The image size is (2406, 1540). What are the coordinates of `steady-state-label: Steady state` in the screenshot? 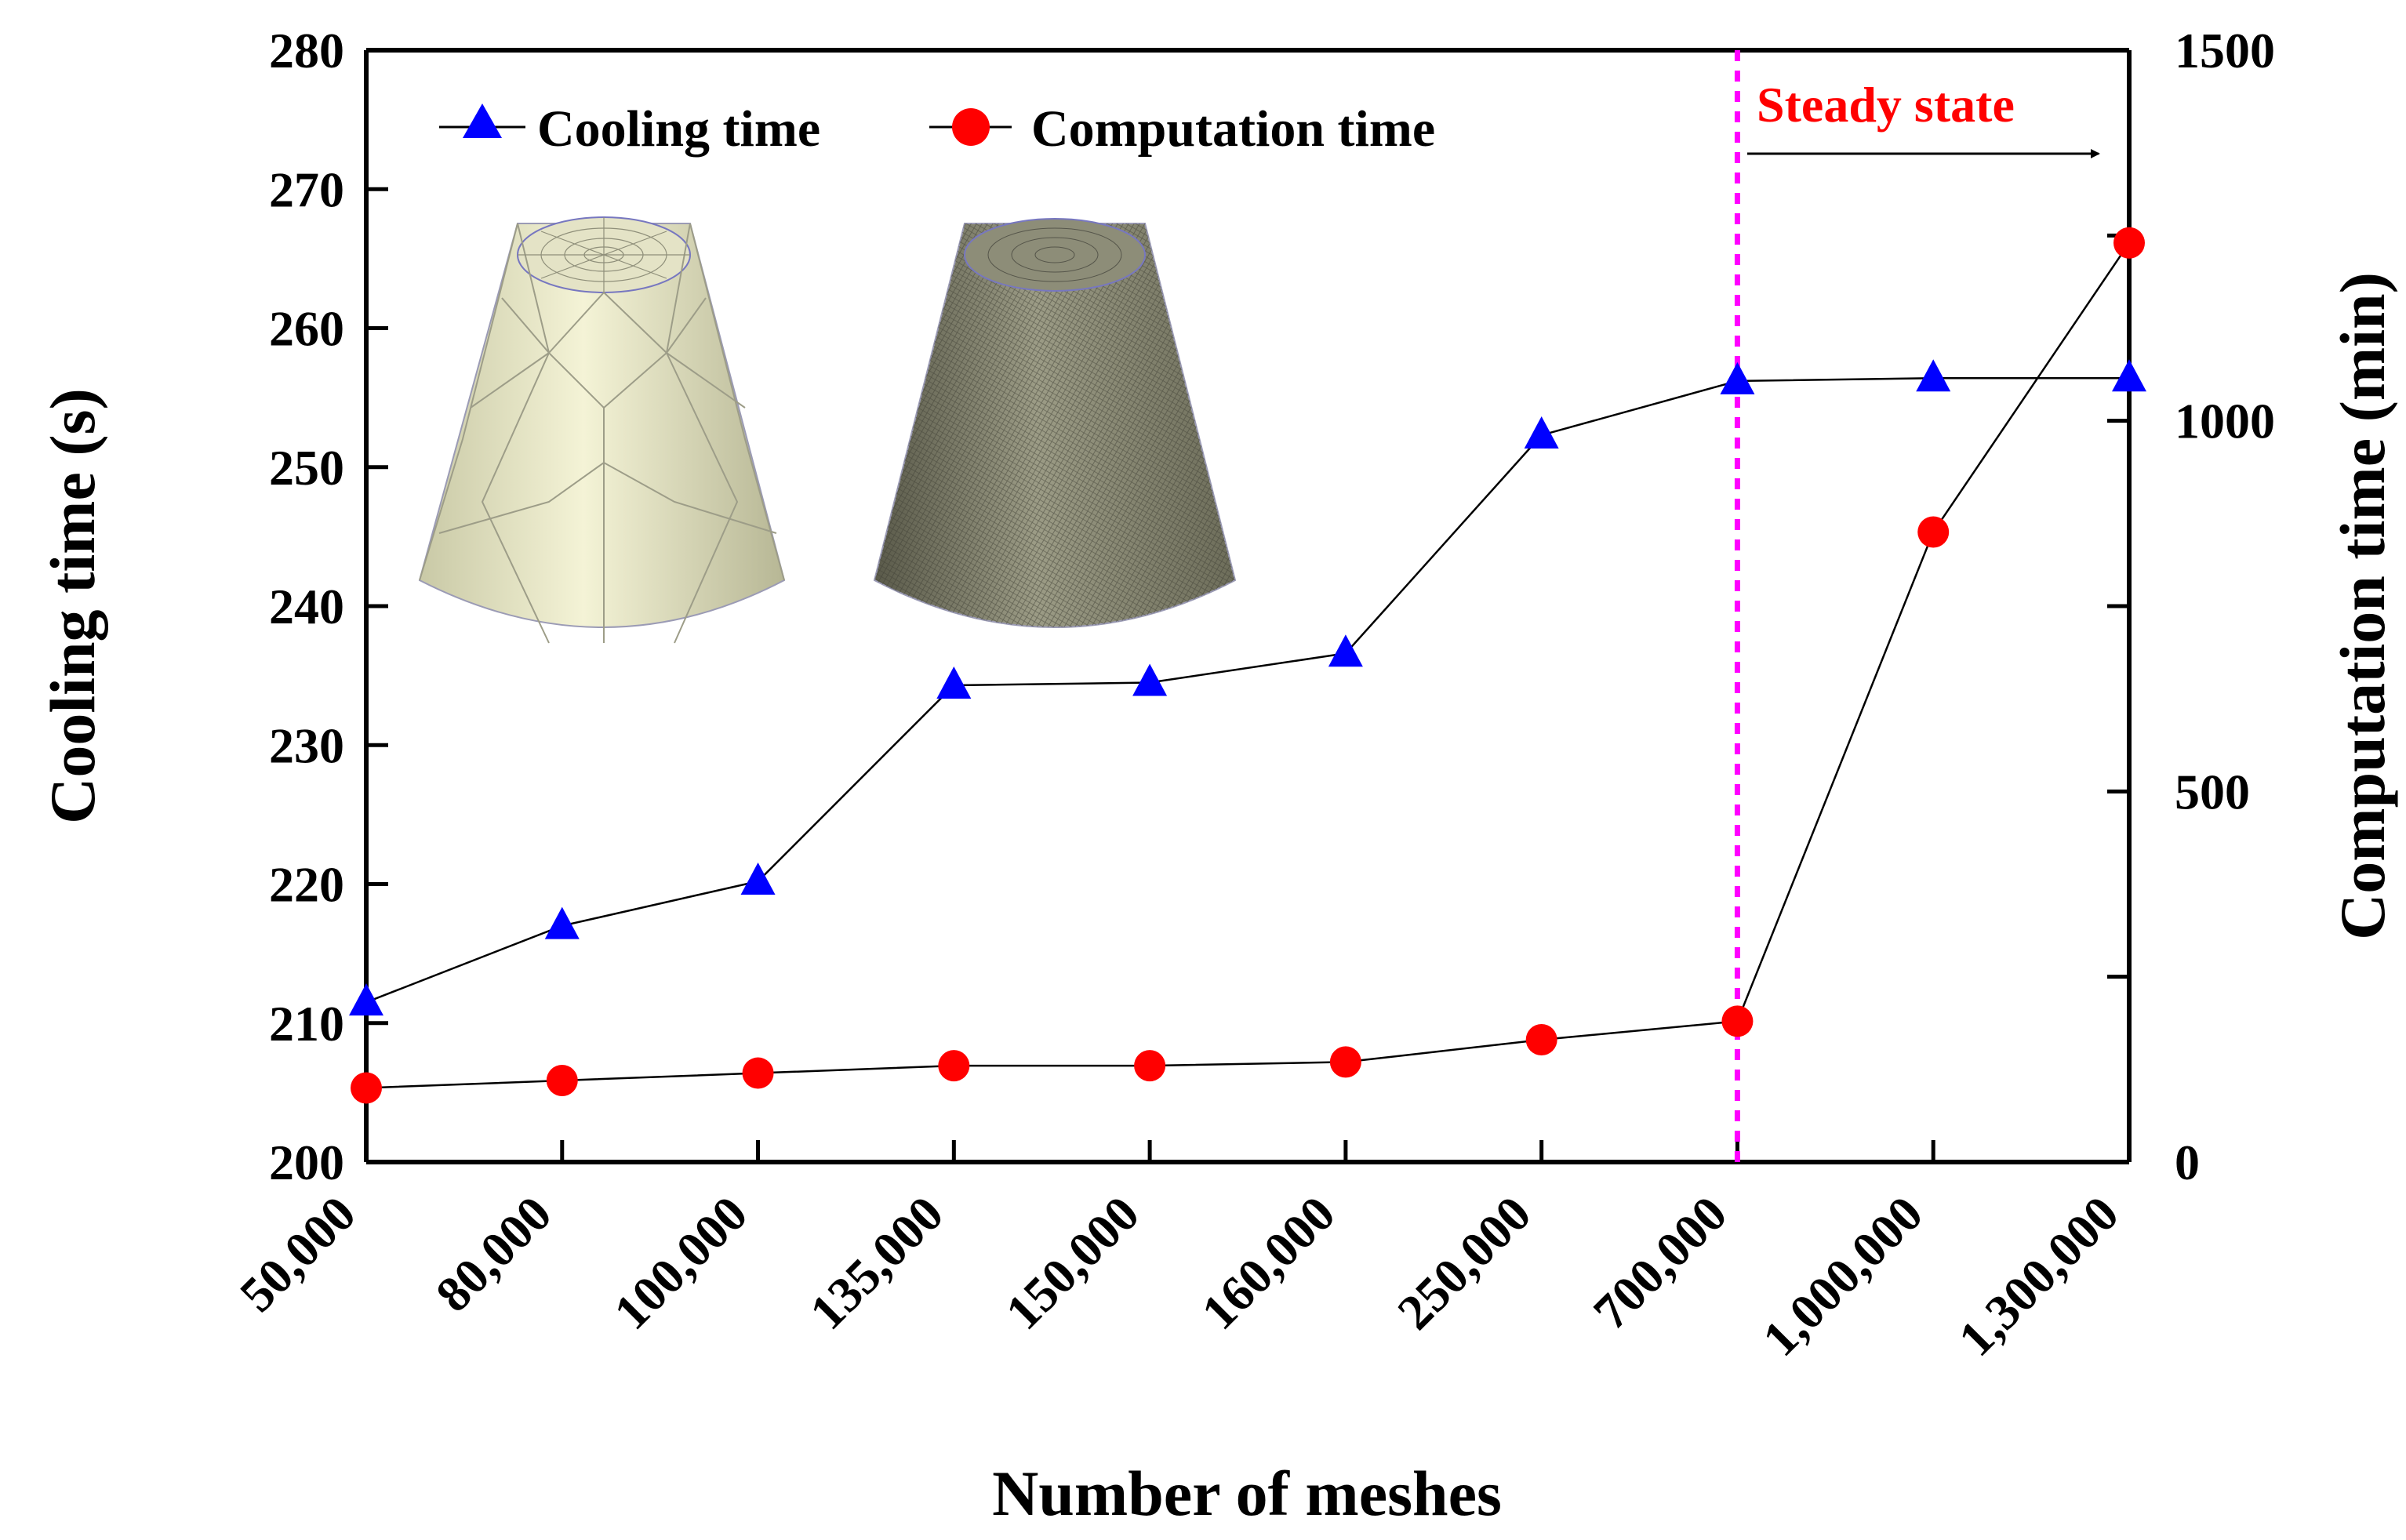 It's located at (1886, 105).